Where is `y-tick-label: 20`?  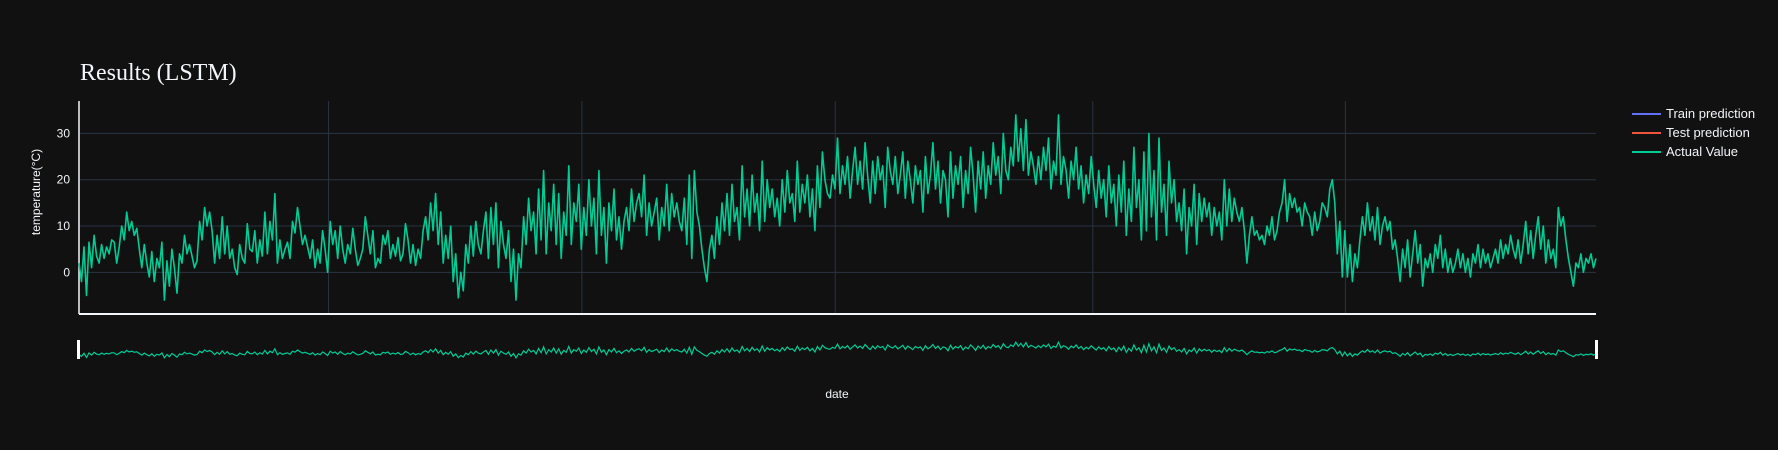
y-tick-label: 20 is located at coordinates (64, 180).